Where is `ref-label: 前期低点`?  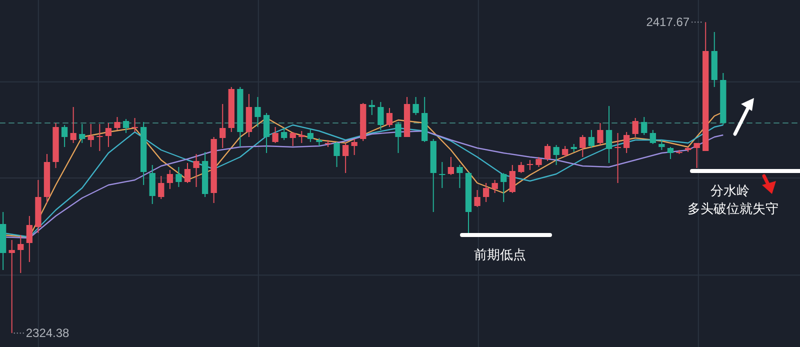 ref-label: 前期低点 is located at coordinates (500, 254).